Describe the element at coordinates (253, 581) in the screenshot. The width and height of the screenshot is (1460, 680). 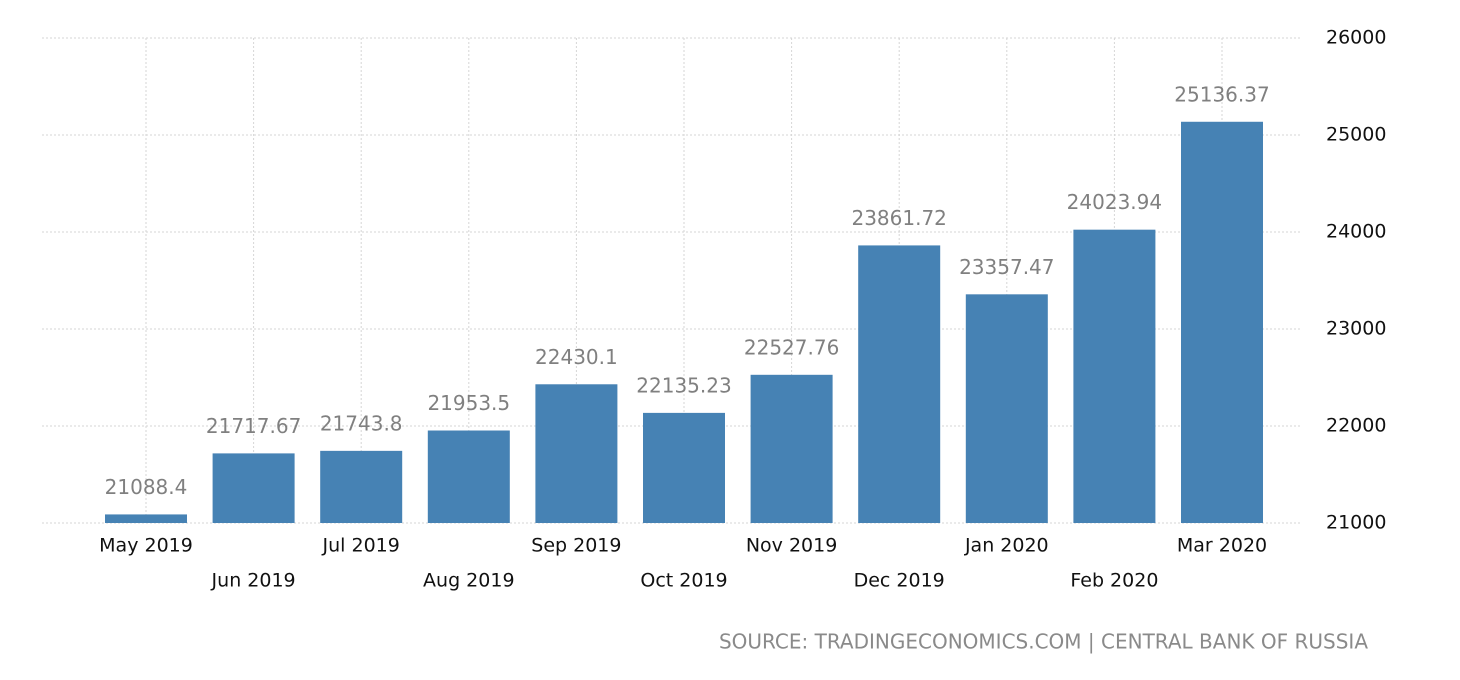
I see `x-tick-label: Jun 2019` at that location.